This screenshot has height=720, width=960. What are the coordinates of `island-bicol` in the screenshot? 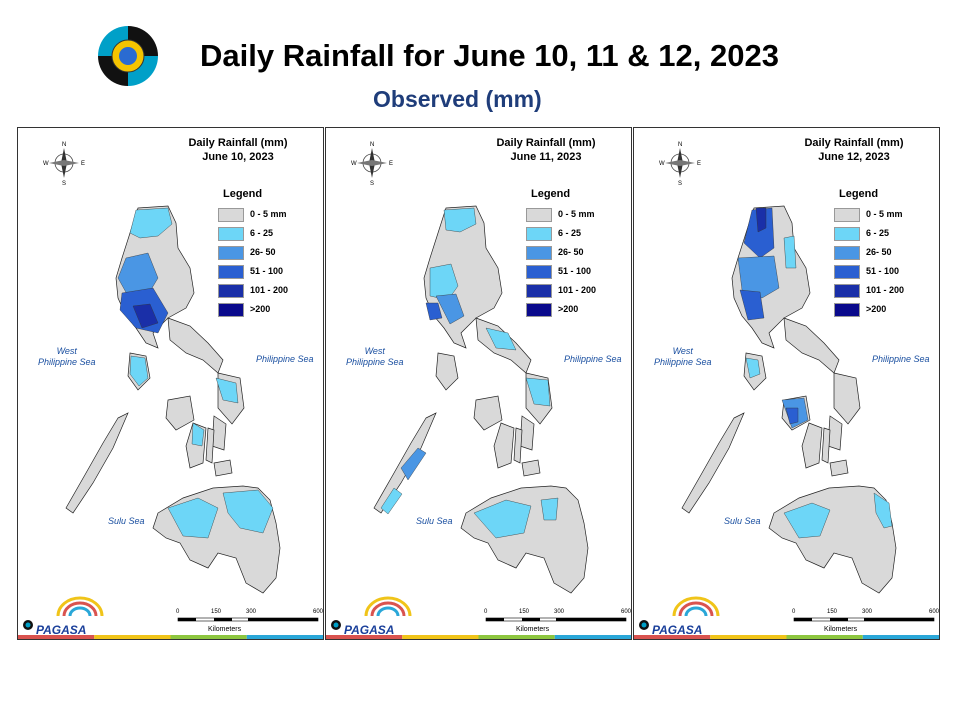 It's located at (811, 345).